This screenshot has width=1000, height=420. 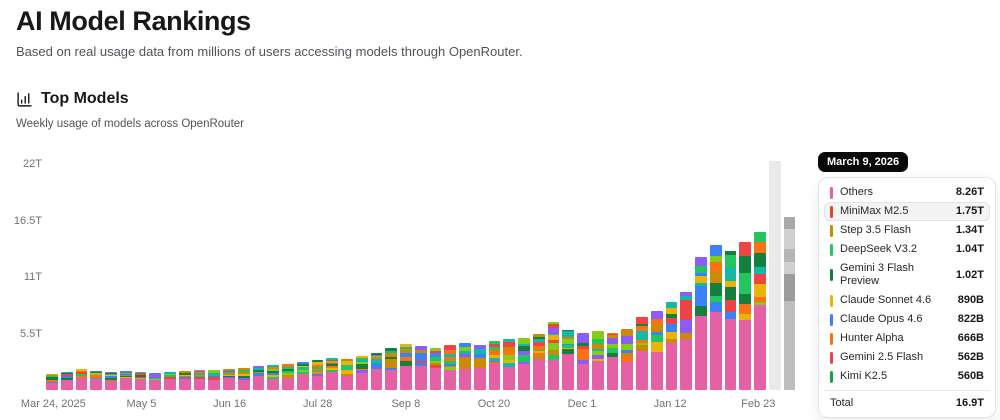 I want to click on model-value: 1.02T, so click(x=969, y=274).